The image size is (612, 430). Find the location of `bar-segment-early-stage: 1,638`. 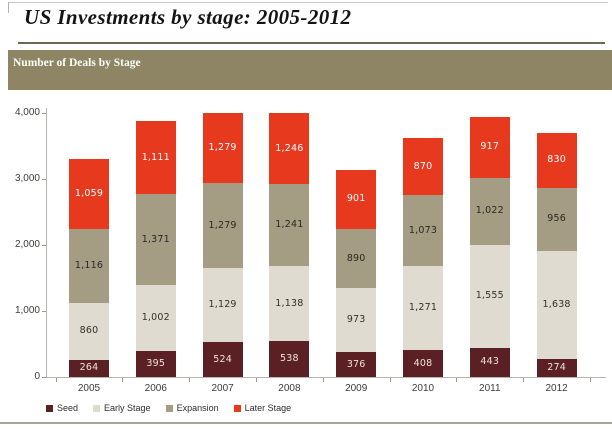

bar-segment-early-stage: 1,638 is located at coordinates (556, 304).